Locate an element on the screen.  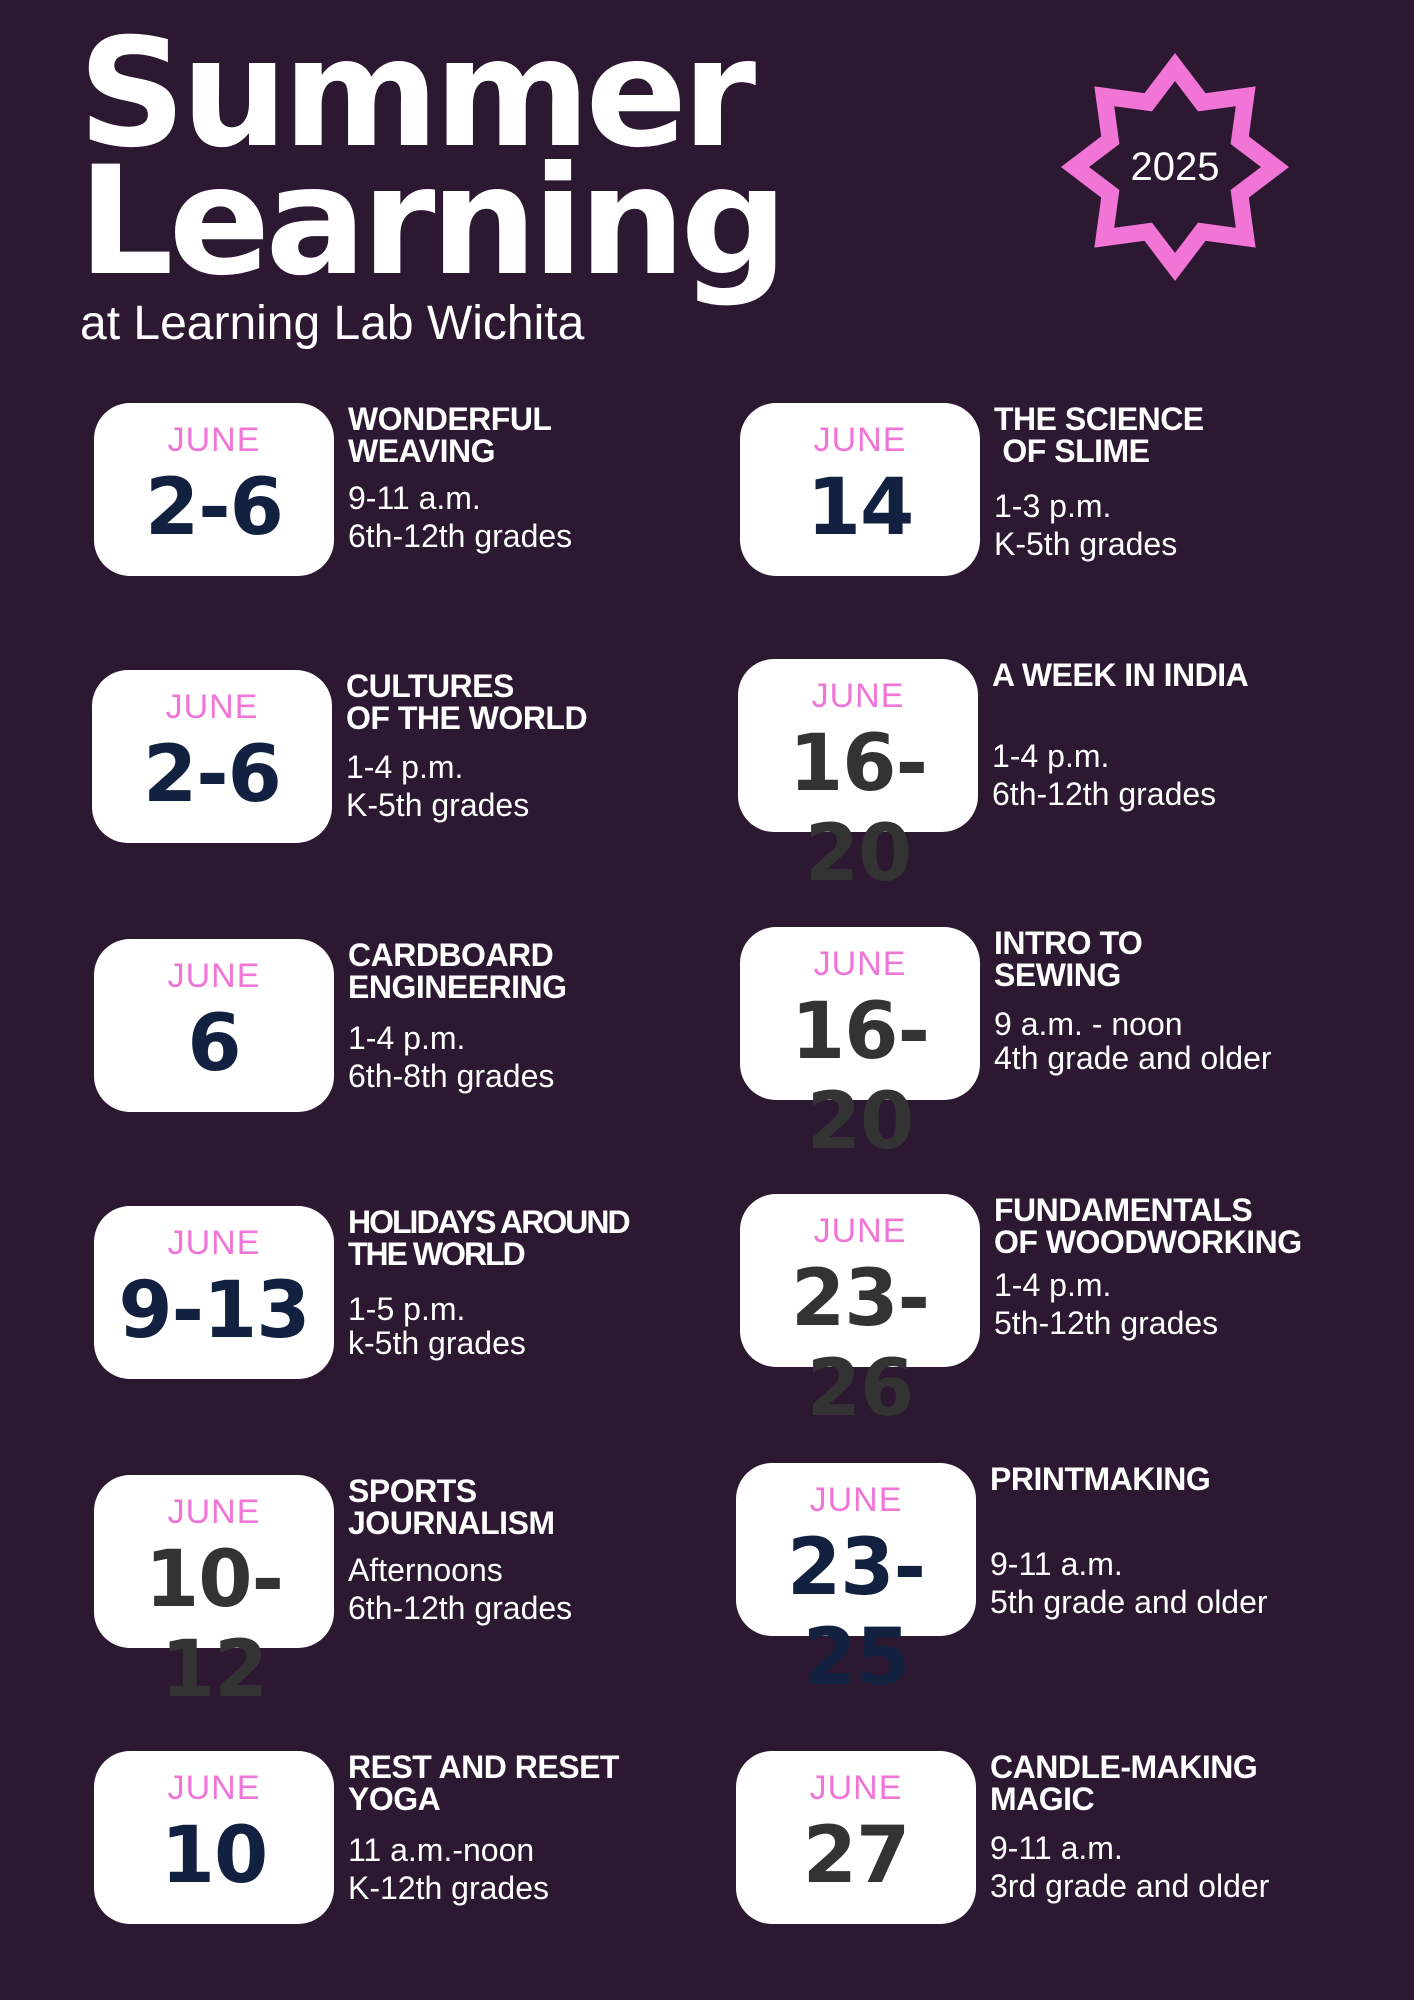
event-details: 9 a.m. - noon 4th grade and older is located at coordinates (1194, 1041).